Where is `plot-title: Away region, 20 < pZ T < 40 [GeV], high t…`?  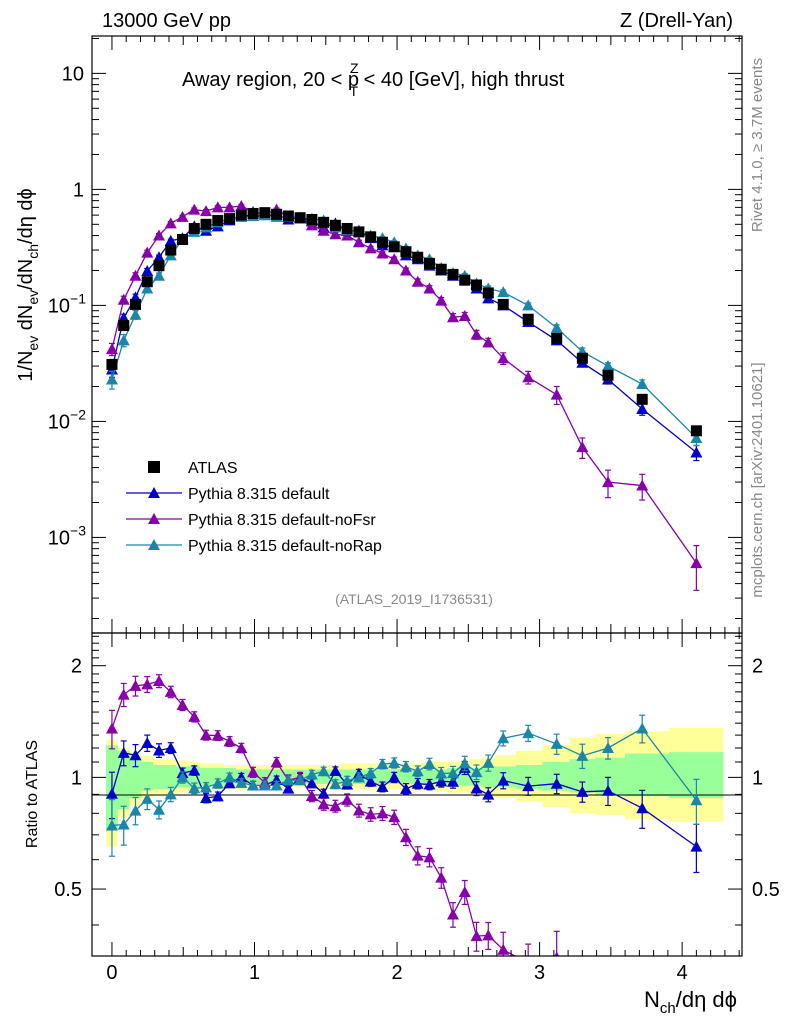
plot-title: Away region, 20 < pZ T < 40 [GeV], high t… is located at coordinates (373, 79).